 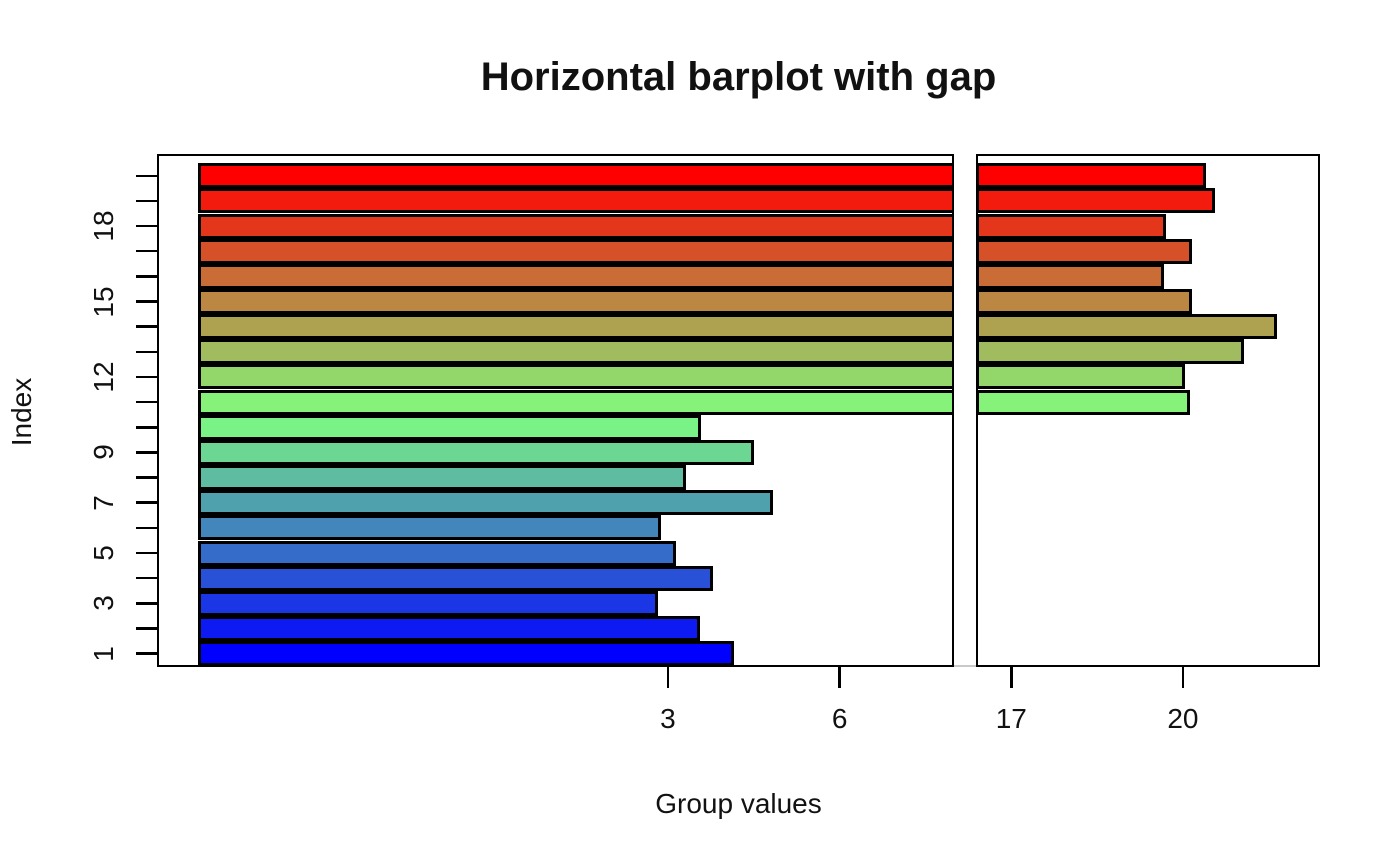 What do you see at coordinates (965, 665) in the screenshot?
I see `axis-break-ghost-line` at bounding box center [965, 665].